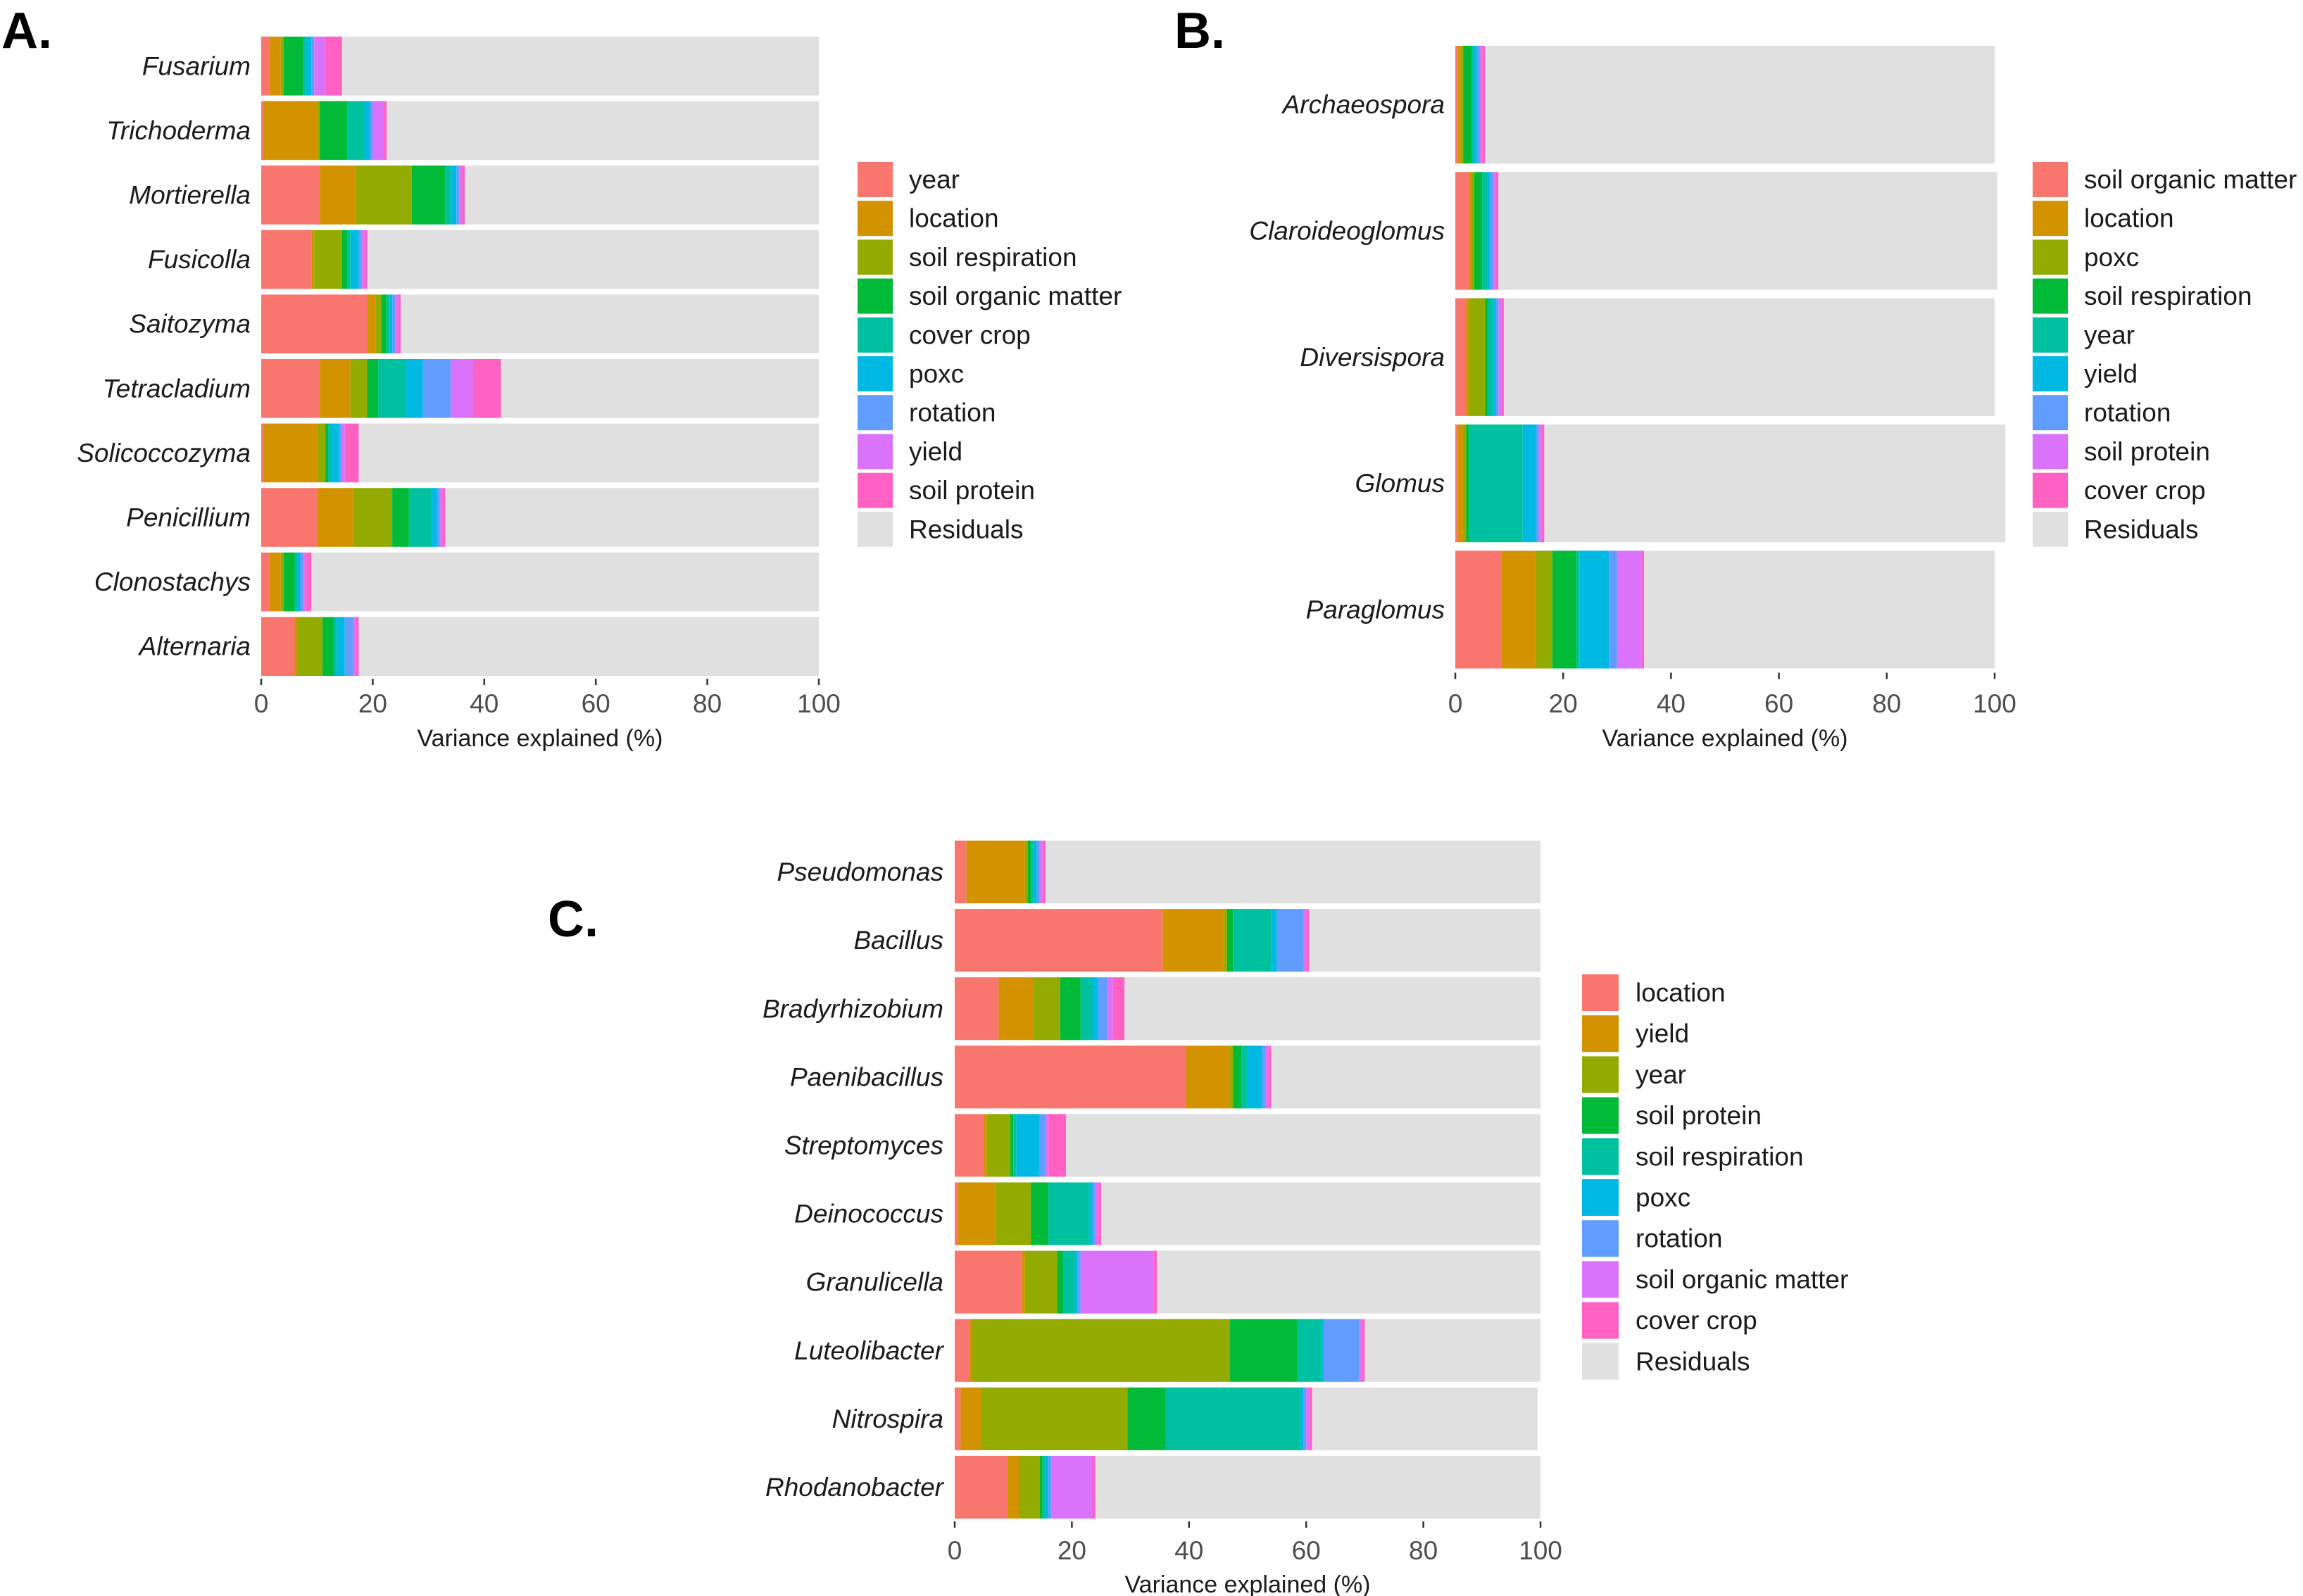 The width and height of the screenshot is (2303, 1596). I want to click on bar-luteolibacter-rotation, so click(1342, 1350).